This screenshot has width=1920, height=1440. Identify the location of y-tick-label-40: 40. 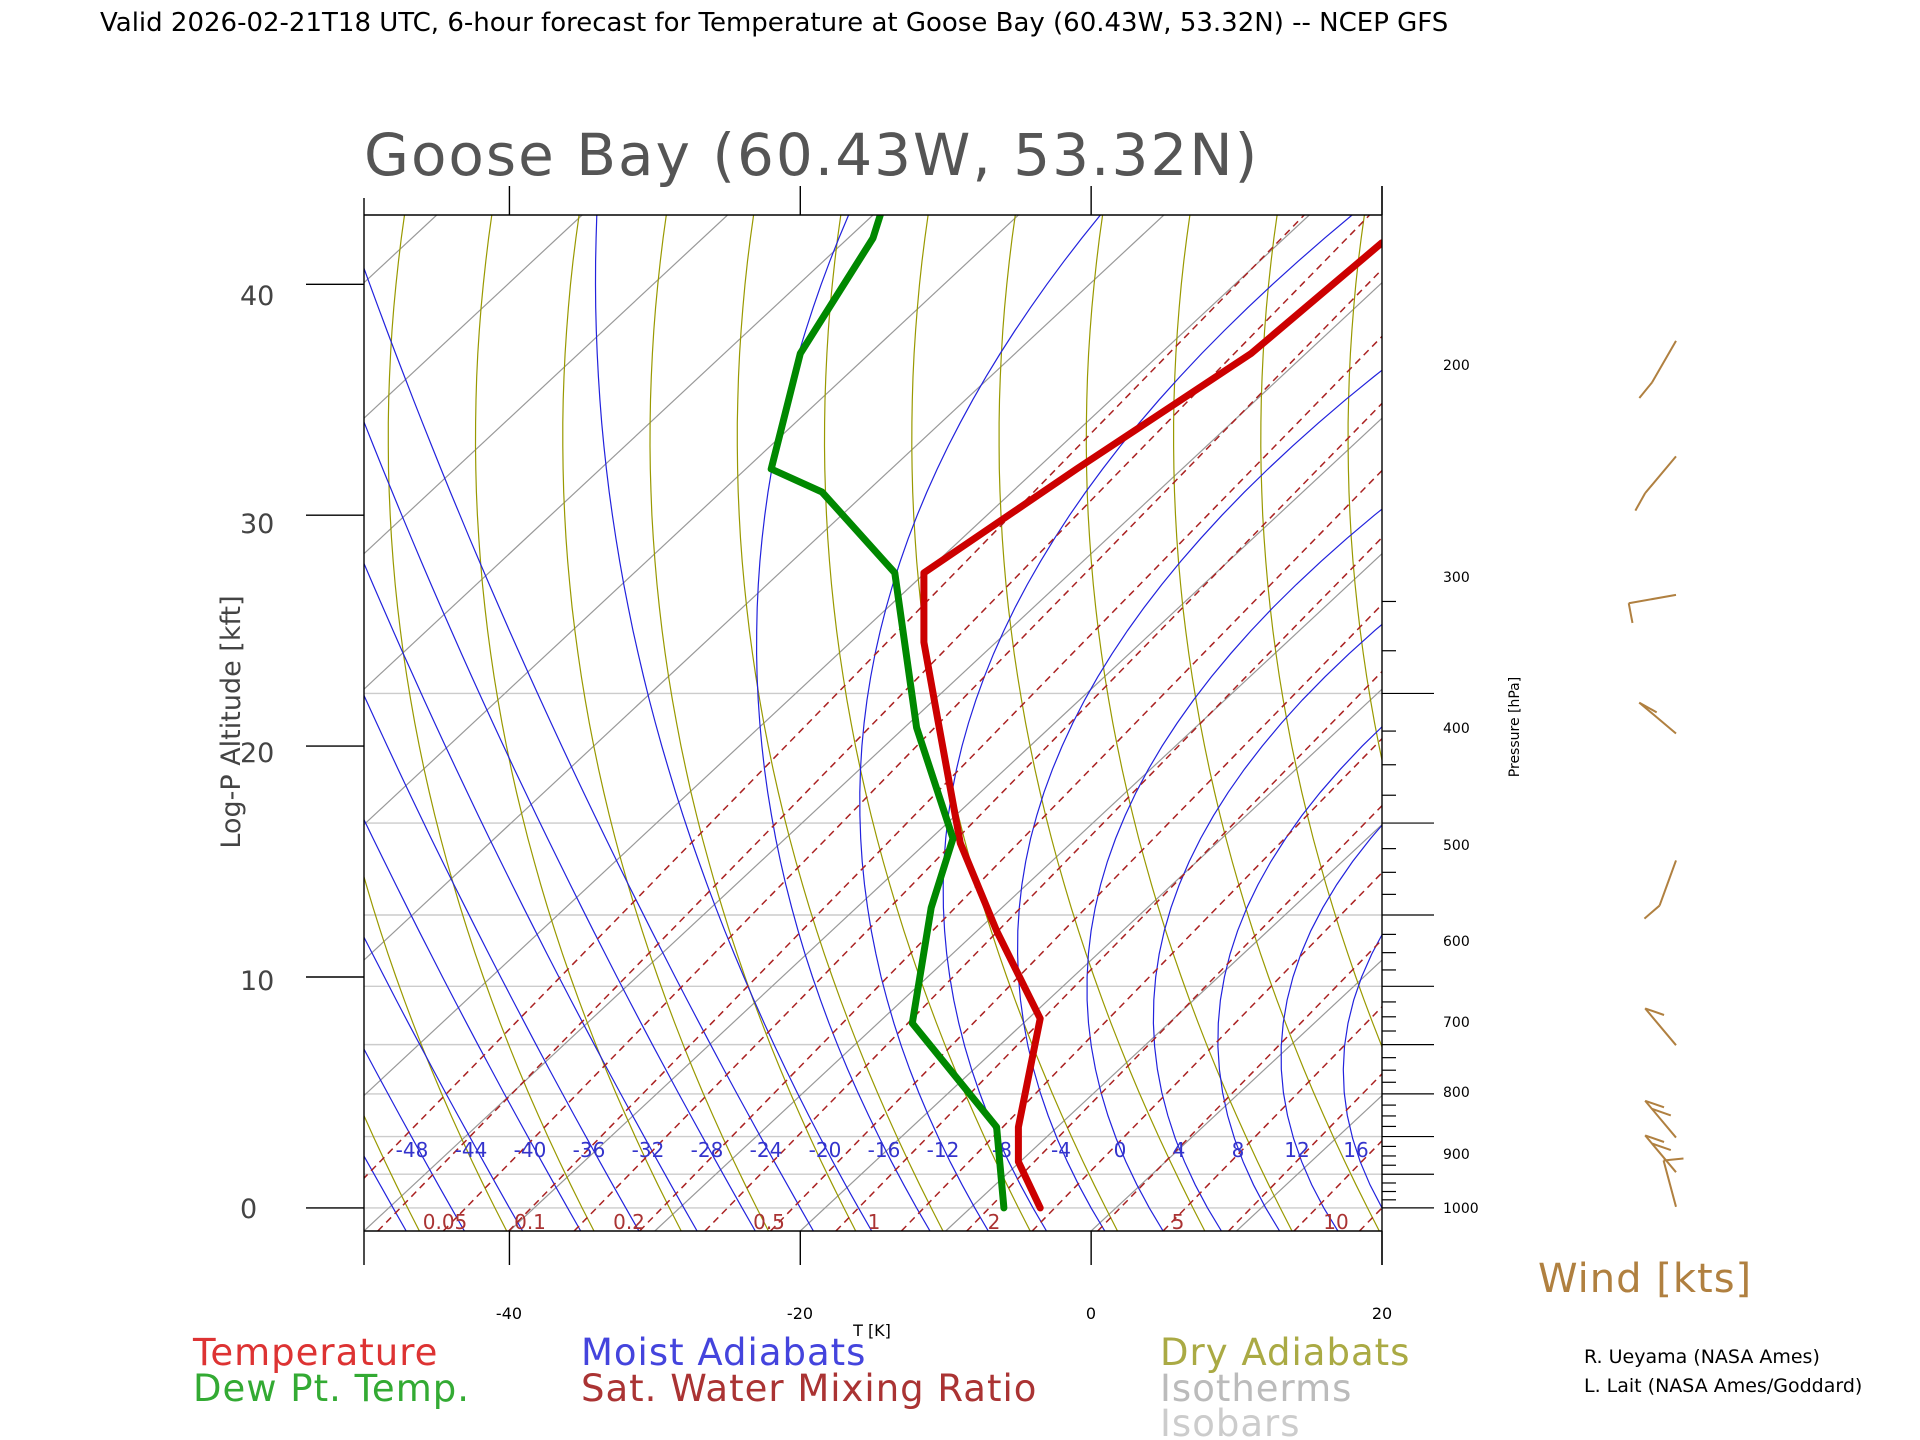
(257, 296).